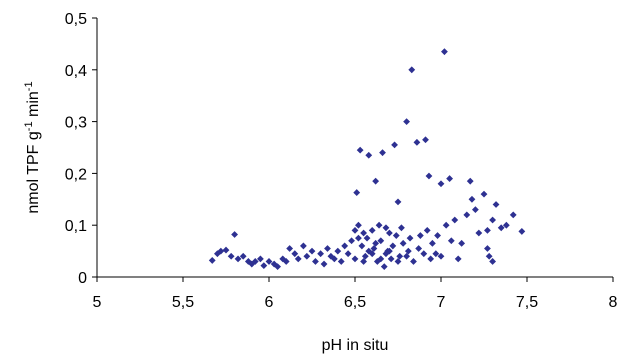 The height and width of the screenshot is (358, 623). What do you see at coordinates (355, 345) in the screenshot?
I see `x-axis-title: pH in situ` at bounding box center [355, 345].